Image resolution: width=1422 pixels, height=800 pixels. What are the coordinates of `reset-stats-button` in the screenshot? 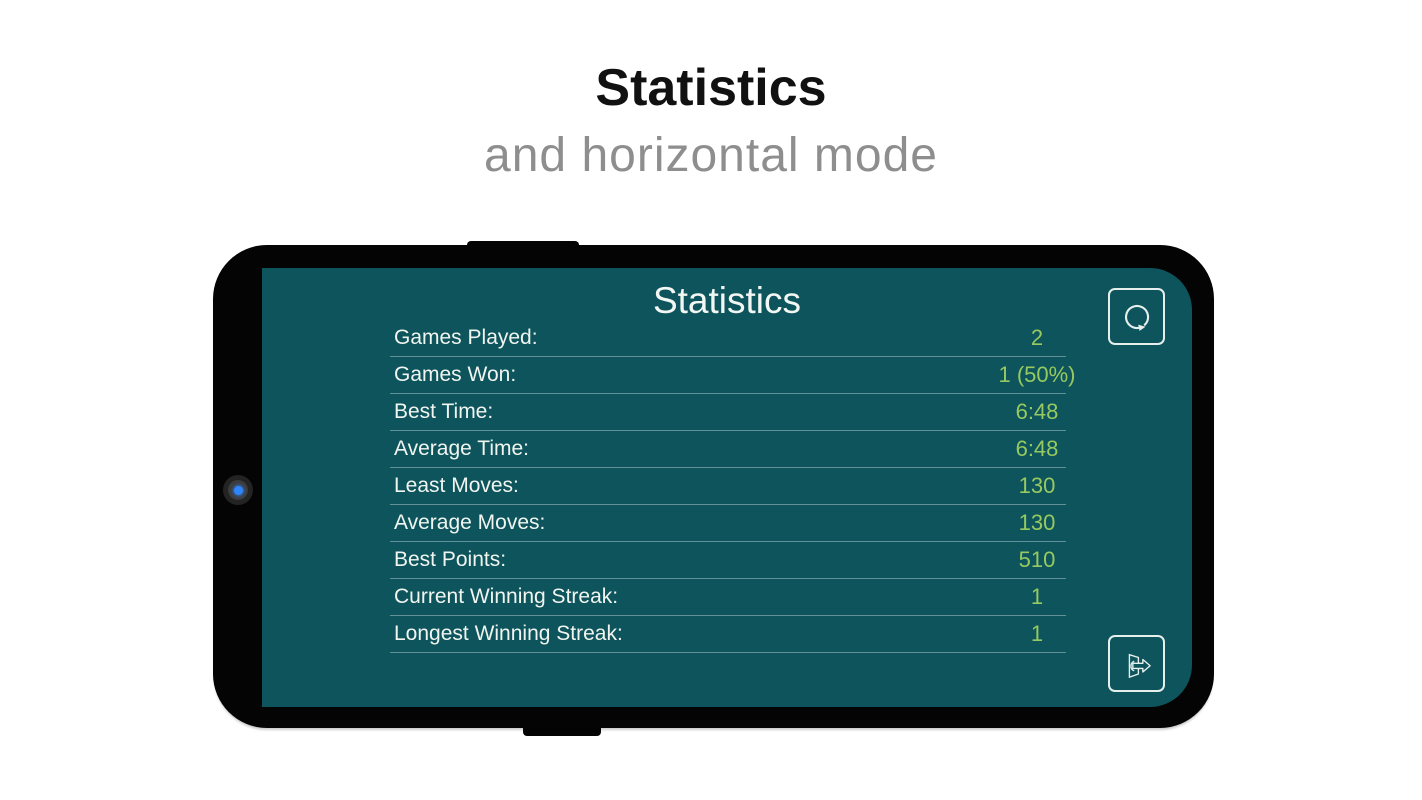 It's located at (1136, 316).